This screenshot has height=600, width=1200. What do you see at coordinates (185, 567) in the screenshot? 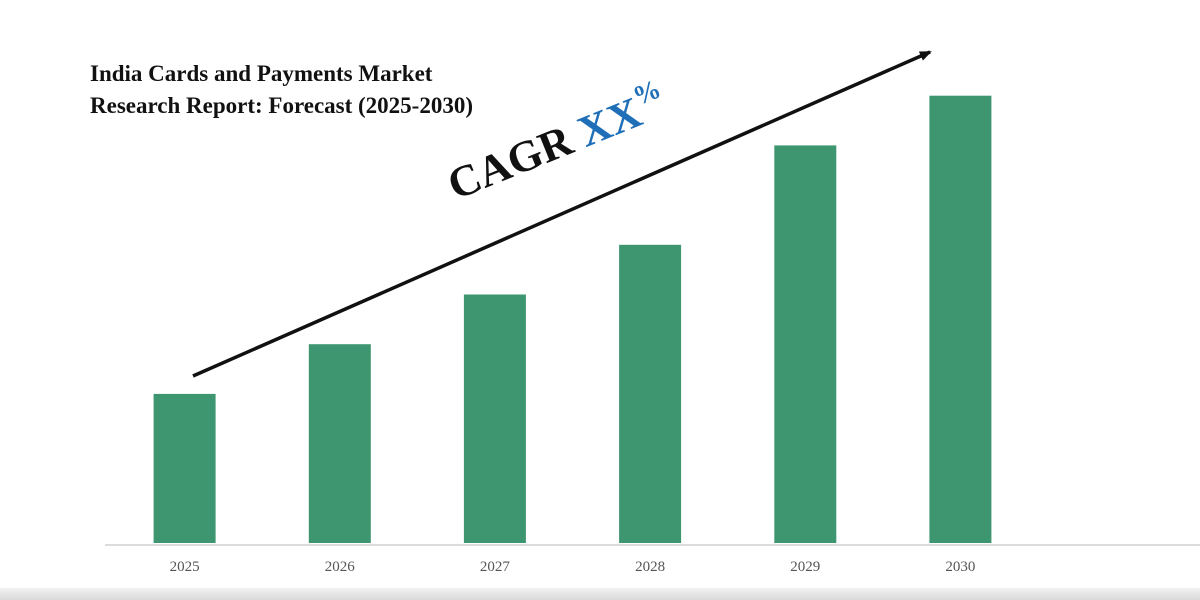
I see `x-tick-label-2025: 2025` at bounding box center [185, 567].